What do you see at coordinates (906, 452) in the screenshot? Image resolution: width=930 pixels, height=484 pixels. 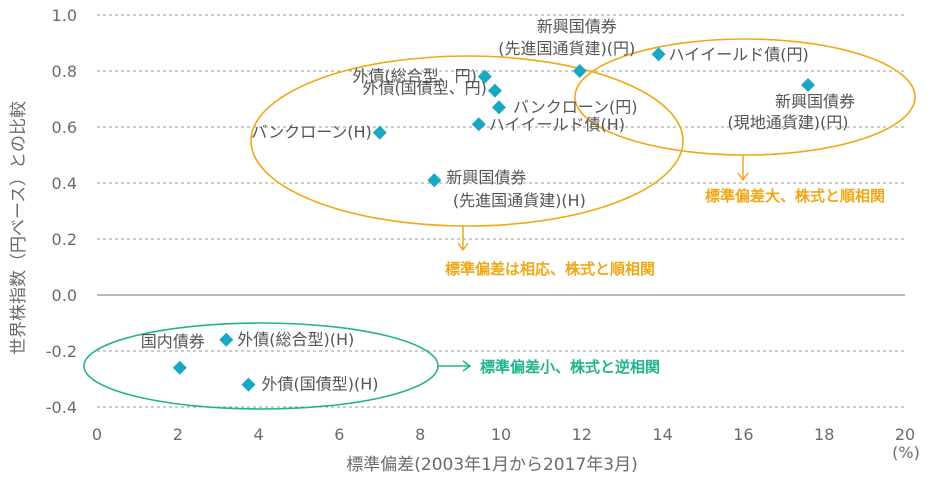 I see `x-axis-unit: (%)` at bounding box center [906, 452].